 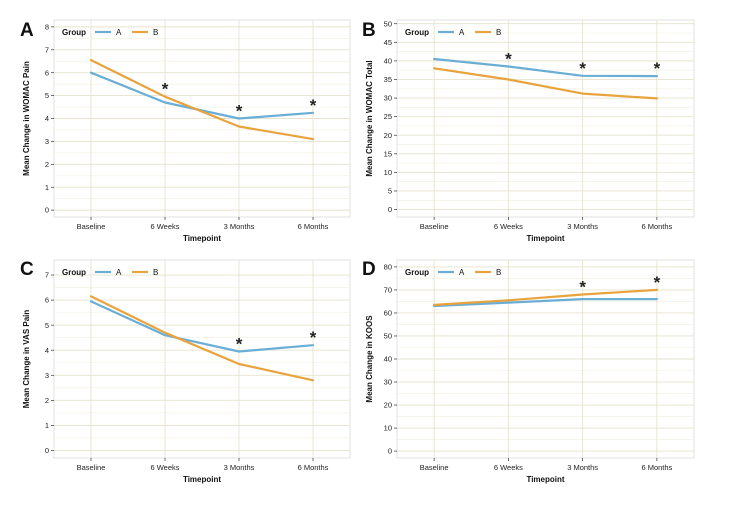 I want to click on y-tick-label: 8, so click(x=47, y=26).